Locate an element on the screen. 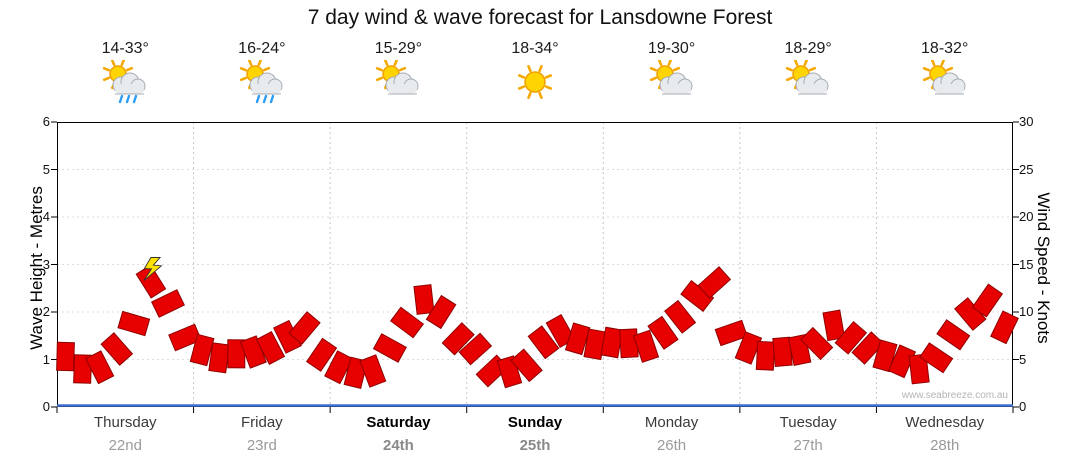  left-tick-3: 3 is located at coordinates (46, 264).